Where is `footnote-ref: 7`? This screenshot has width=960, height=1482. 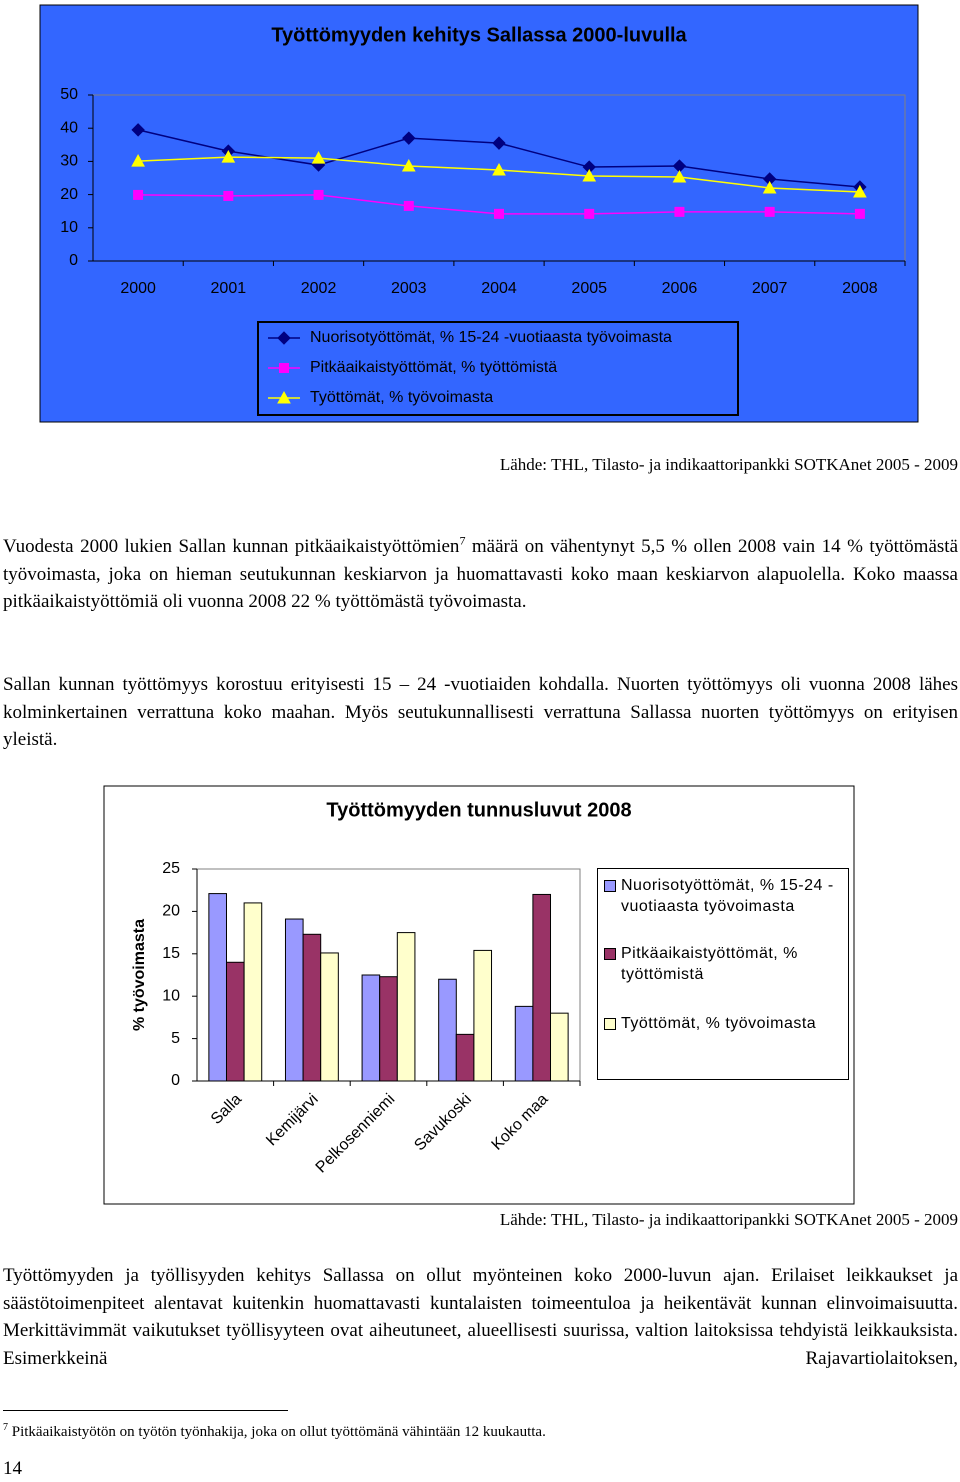 footnote-ref: 7 is located at coordinates (462, 540).